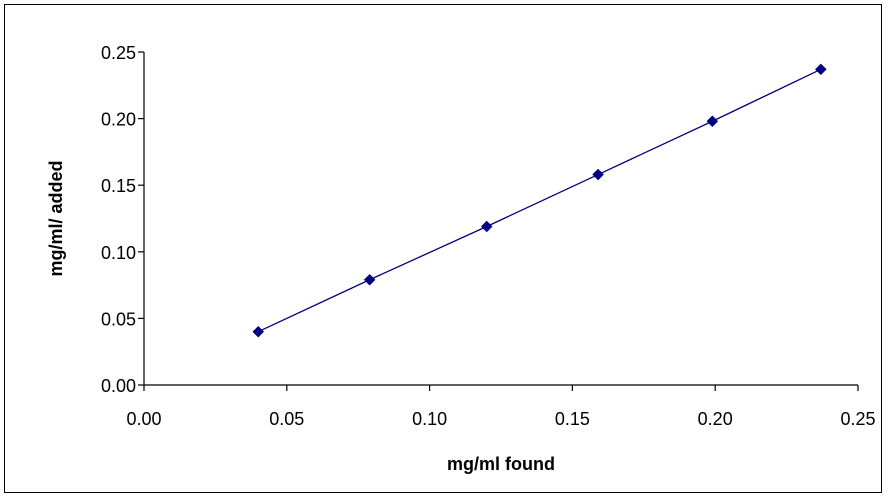 This screenshot has width=888, height=499. What do you see at coordinates (118, 319) in the screenshot?
I see `y-tick-label: 0.05` at bounding box center [118, 319].